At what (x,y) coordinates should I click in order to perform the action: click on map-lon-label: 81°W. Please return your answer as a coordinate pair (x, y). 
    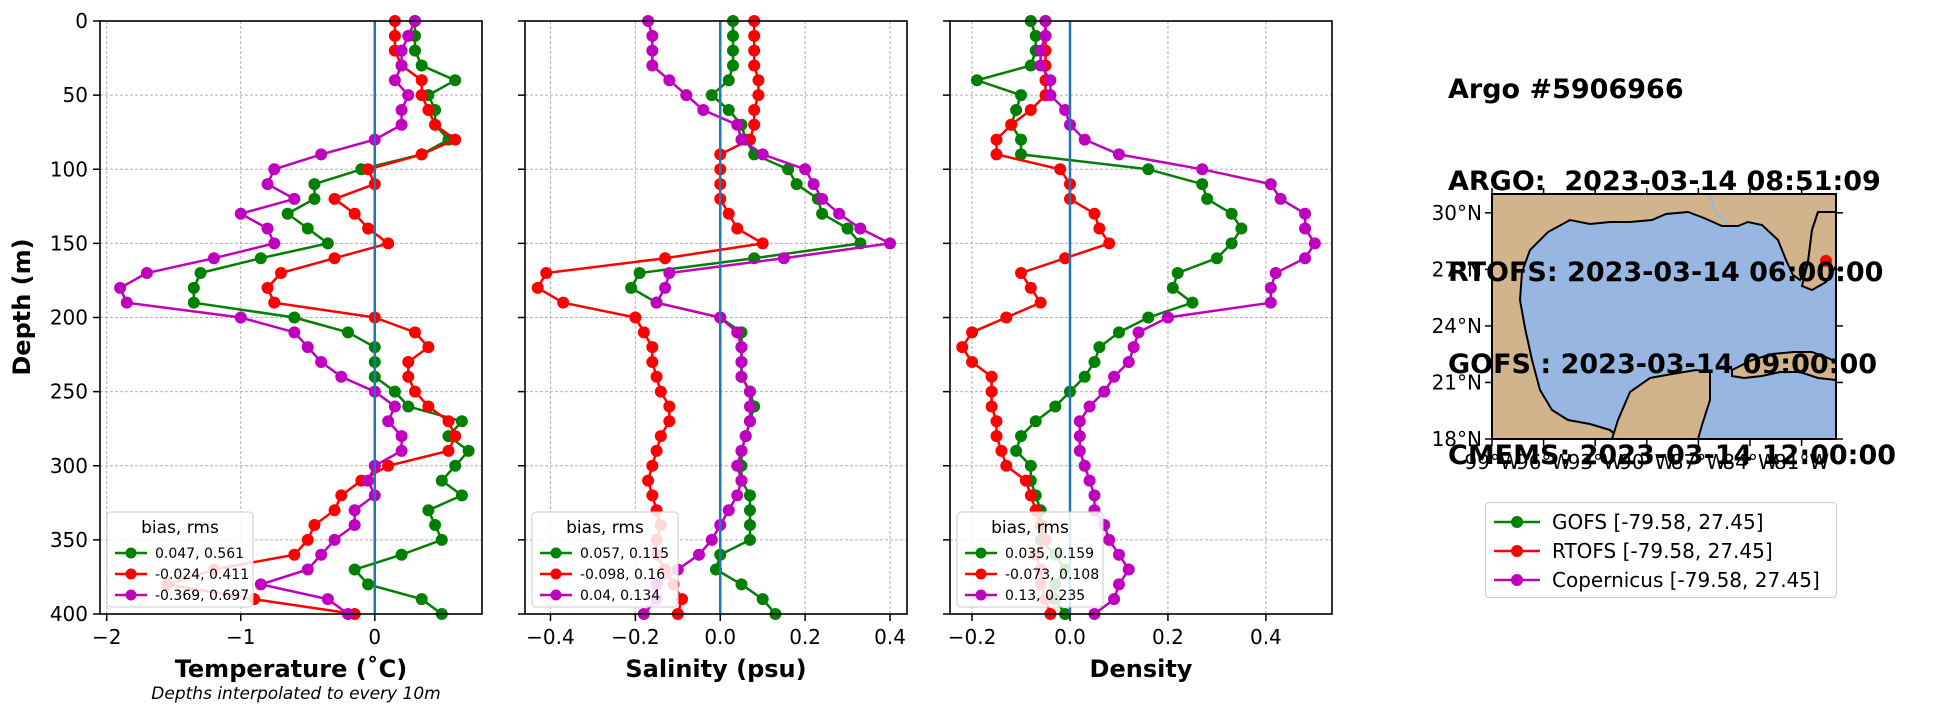
    Looking at the image, I should click on (1801, 462).